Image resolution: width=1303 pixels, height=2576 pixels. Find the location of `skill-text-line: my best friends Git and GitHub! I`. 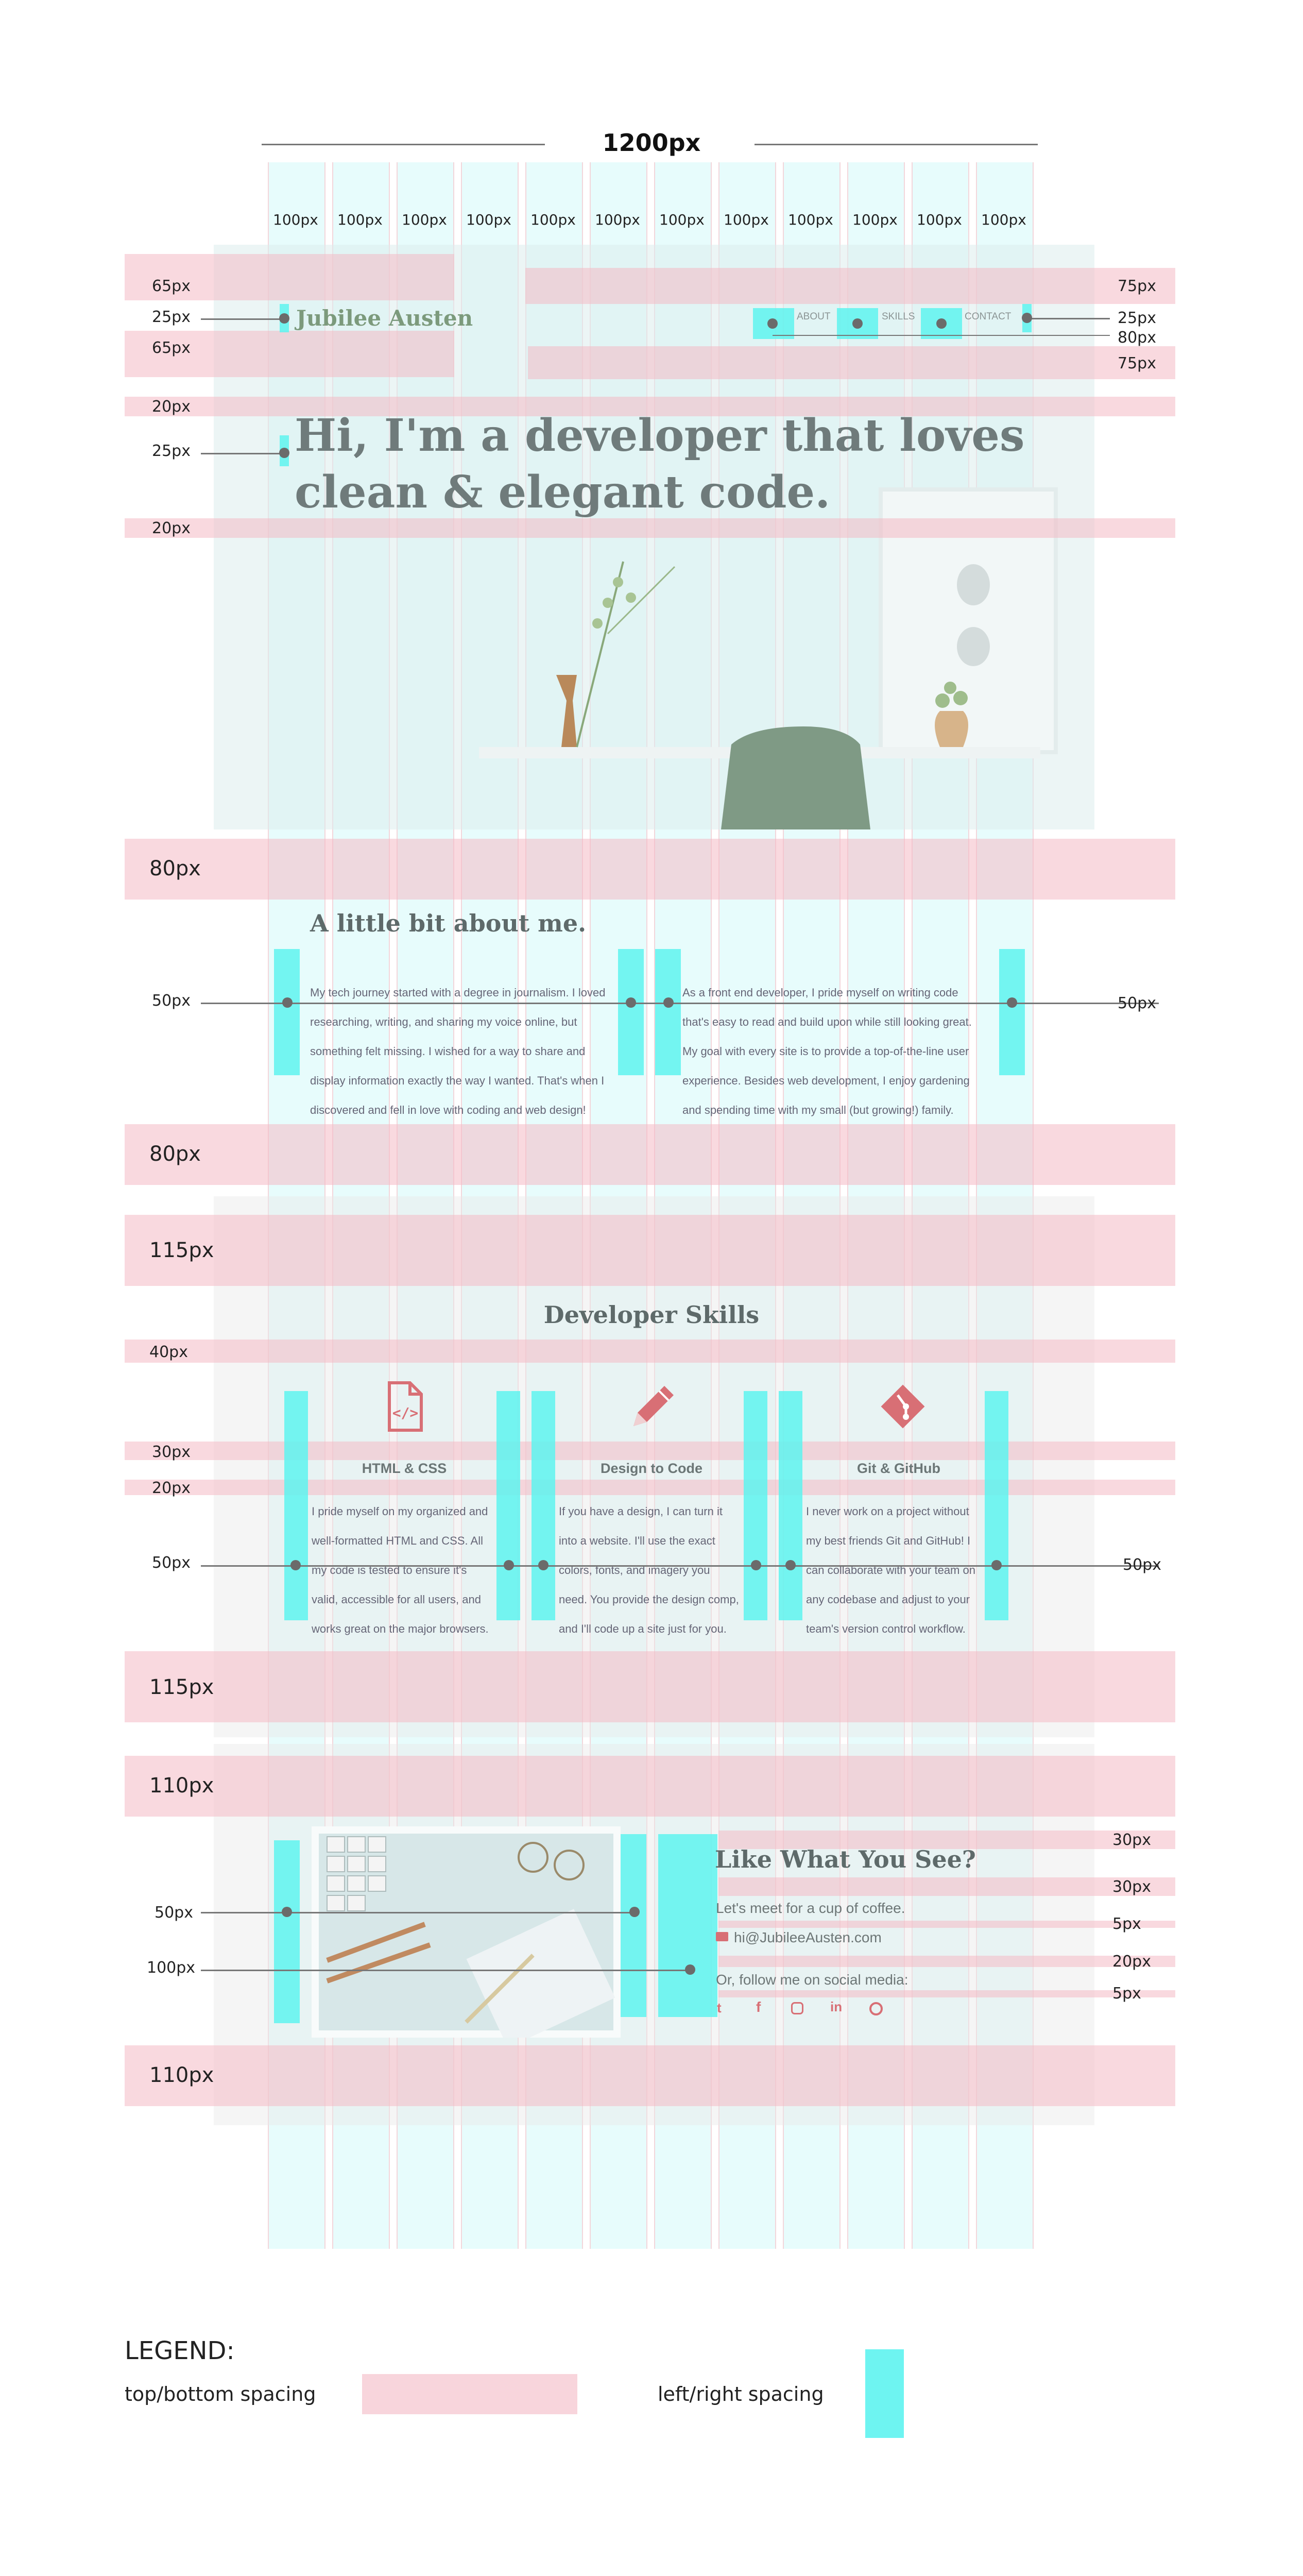

skill-text-line: my best friends Git and GitHub! I is located at coordinates (889, 1540).